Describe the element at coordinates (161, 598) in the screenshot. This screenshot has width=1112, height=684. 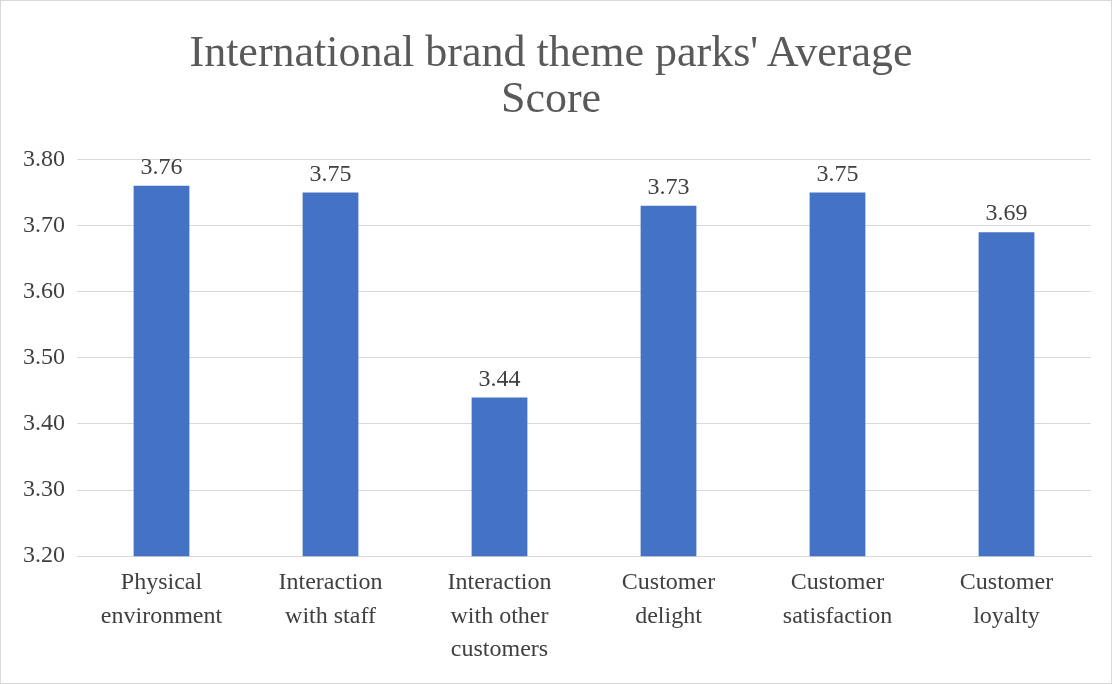
I see `x-tick-label: Physical environment` at that location.